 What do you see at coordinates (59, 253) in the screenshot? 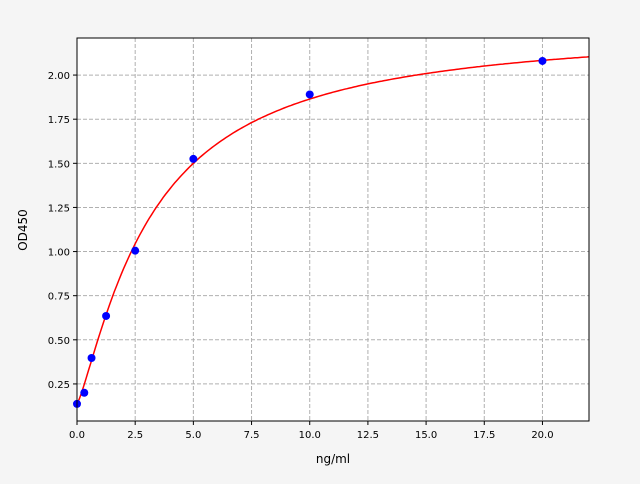
I see `y-tick-label: 1.00` at bounding box center [59, 253].